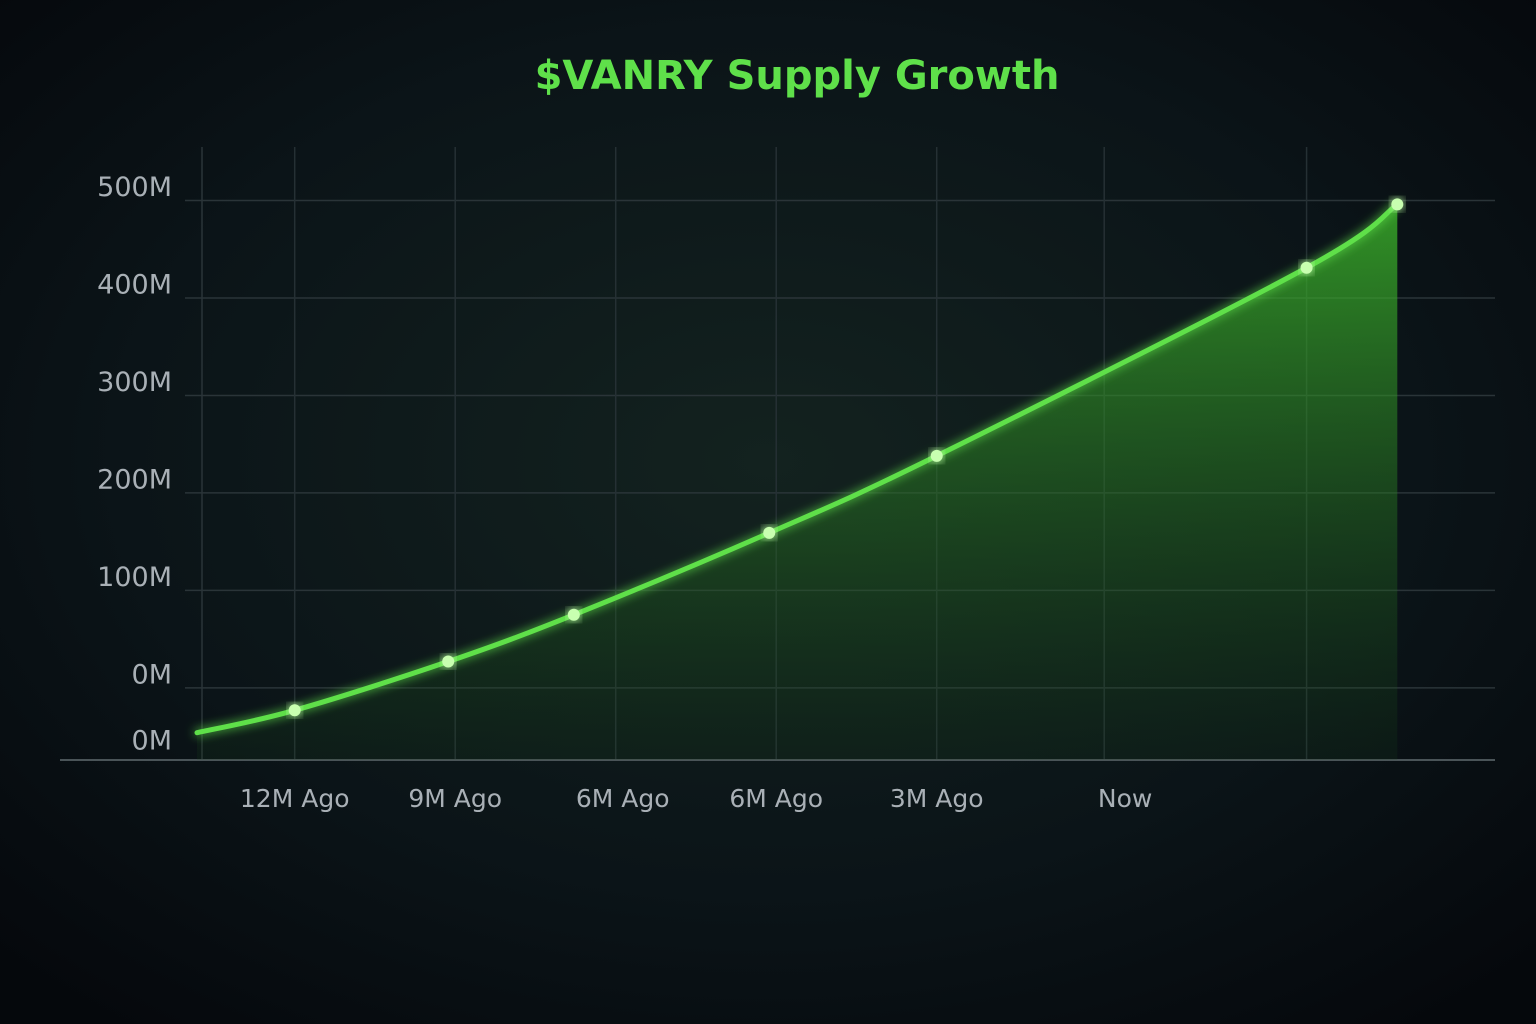  Describe the element at coordinates (152, 741) in the screenshot. I see `y-floor-label: 0M` at that location.